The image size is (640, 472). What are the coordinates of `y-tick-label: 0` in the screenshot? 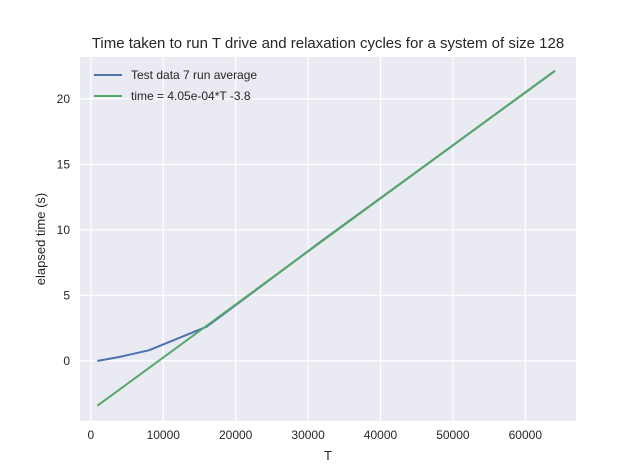 It's located at (66, 361).